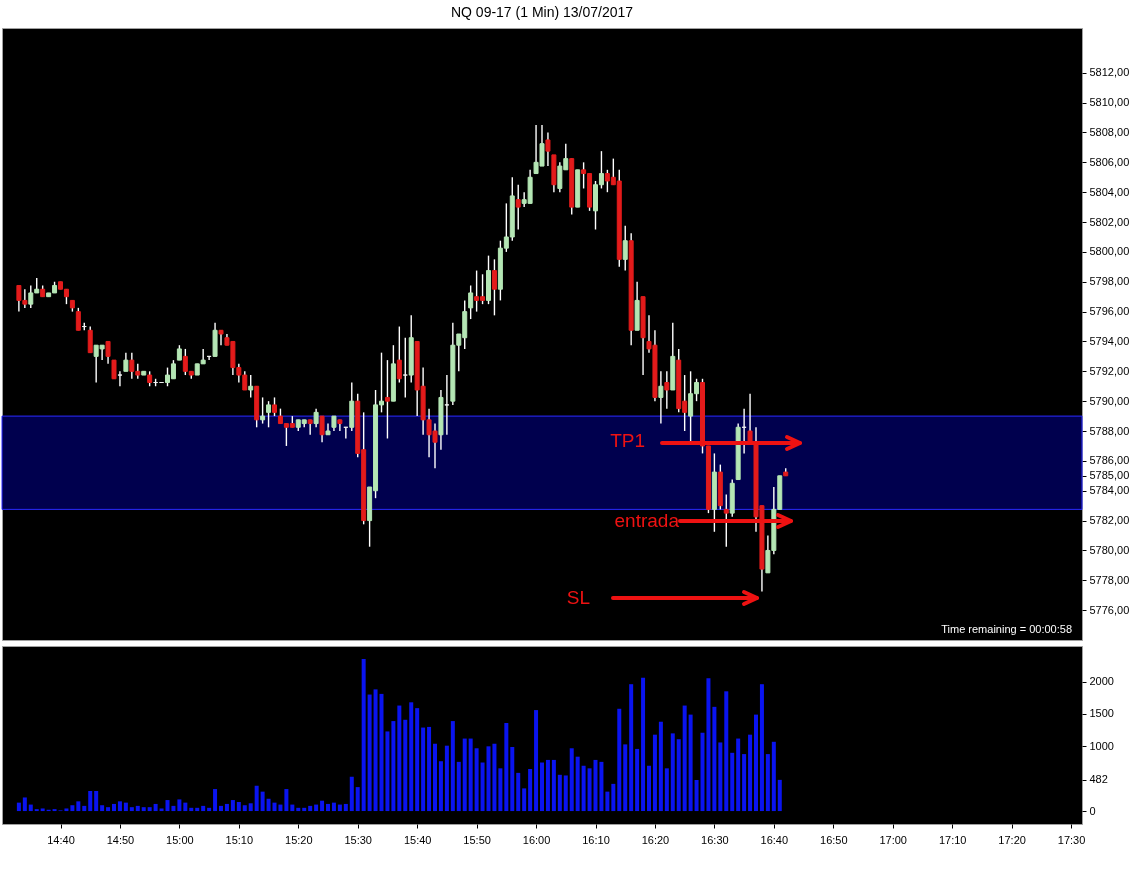  Describe the element at coordinates (627, 440) in the screenshot. I see `annotation: TP1` at that location.